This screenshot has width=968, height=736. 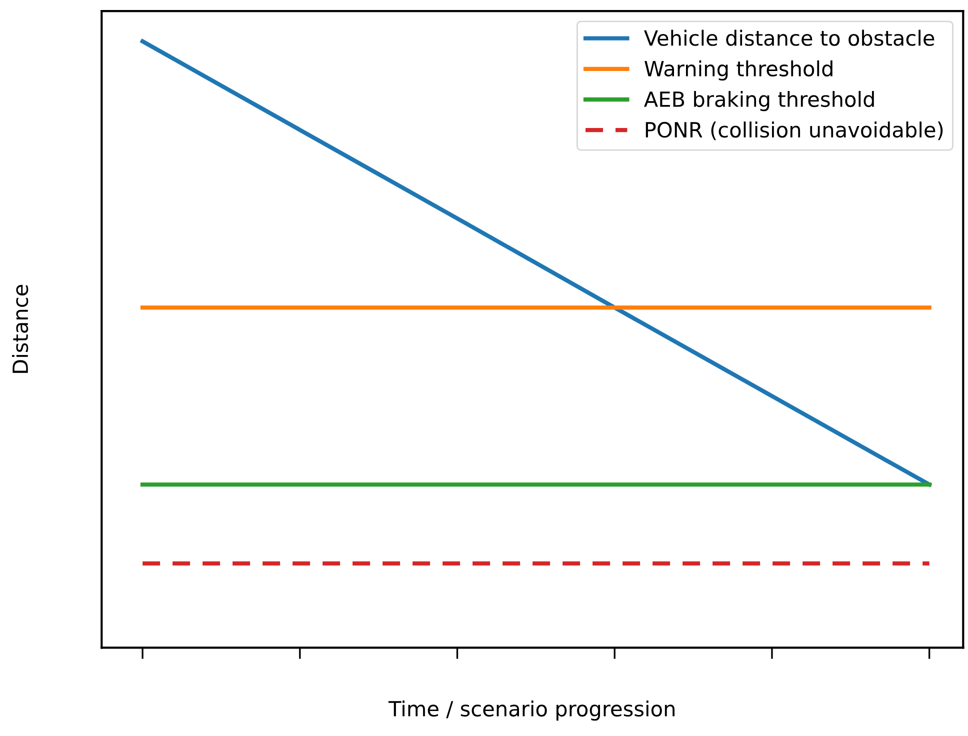 What do you see at coordinates (531, 710) in the screenshot?
I see `x-axis-title: Time / scenario progression` at bounding box center [531, 710].